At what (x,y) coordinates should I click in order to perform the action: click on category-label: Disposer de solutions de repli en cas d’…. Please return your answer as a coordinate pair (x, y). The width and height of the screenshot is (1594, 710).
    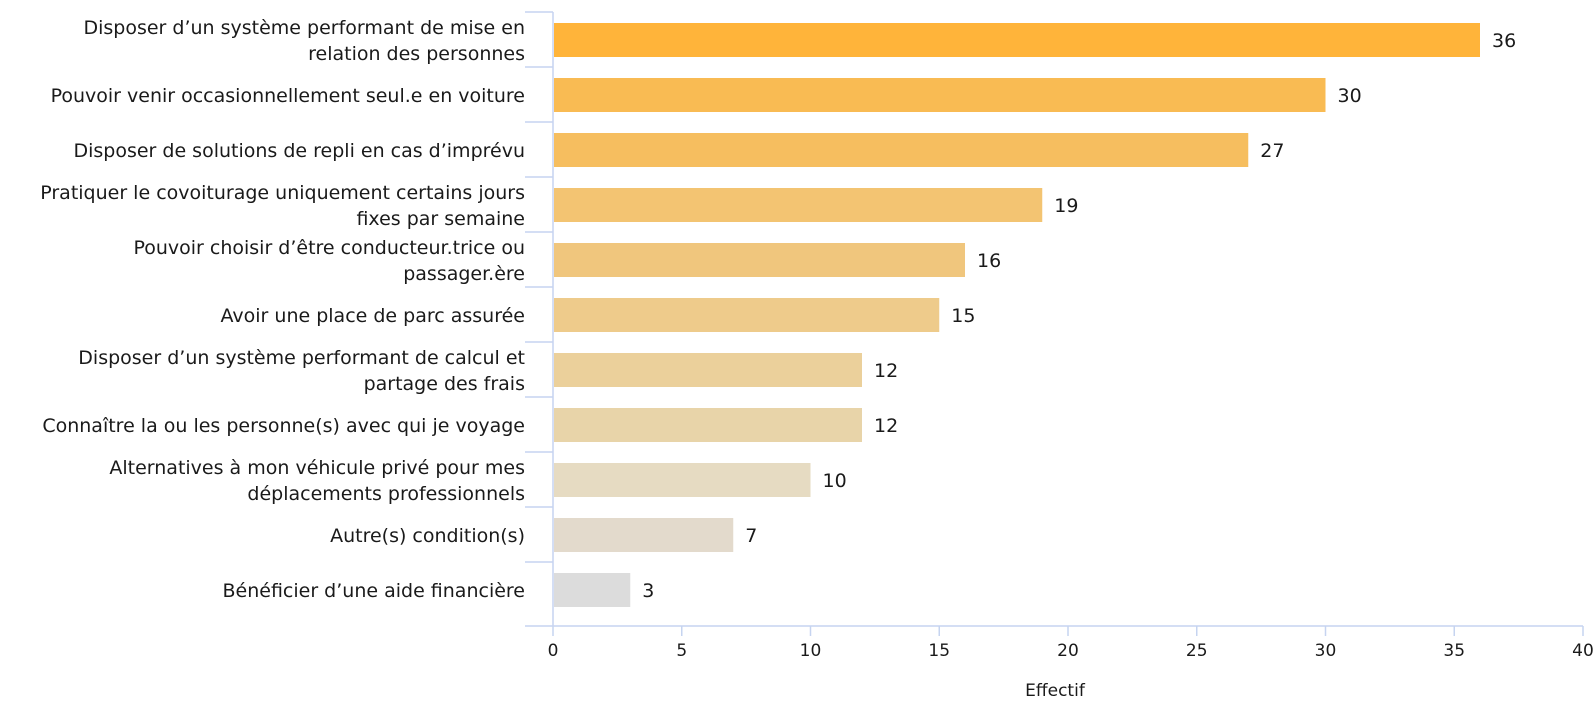
    Looking at the image, I should click on (299, 151).